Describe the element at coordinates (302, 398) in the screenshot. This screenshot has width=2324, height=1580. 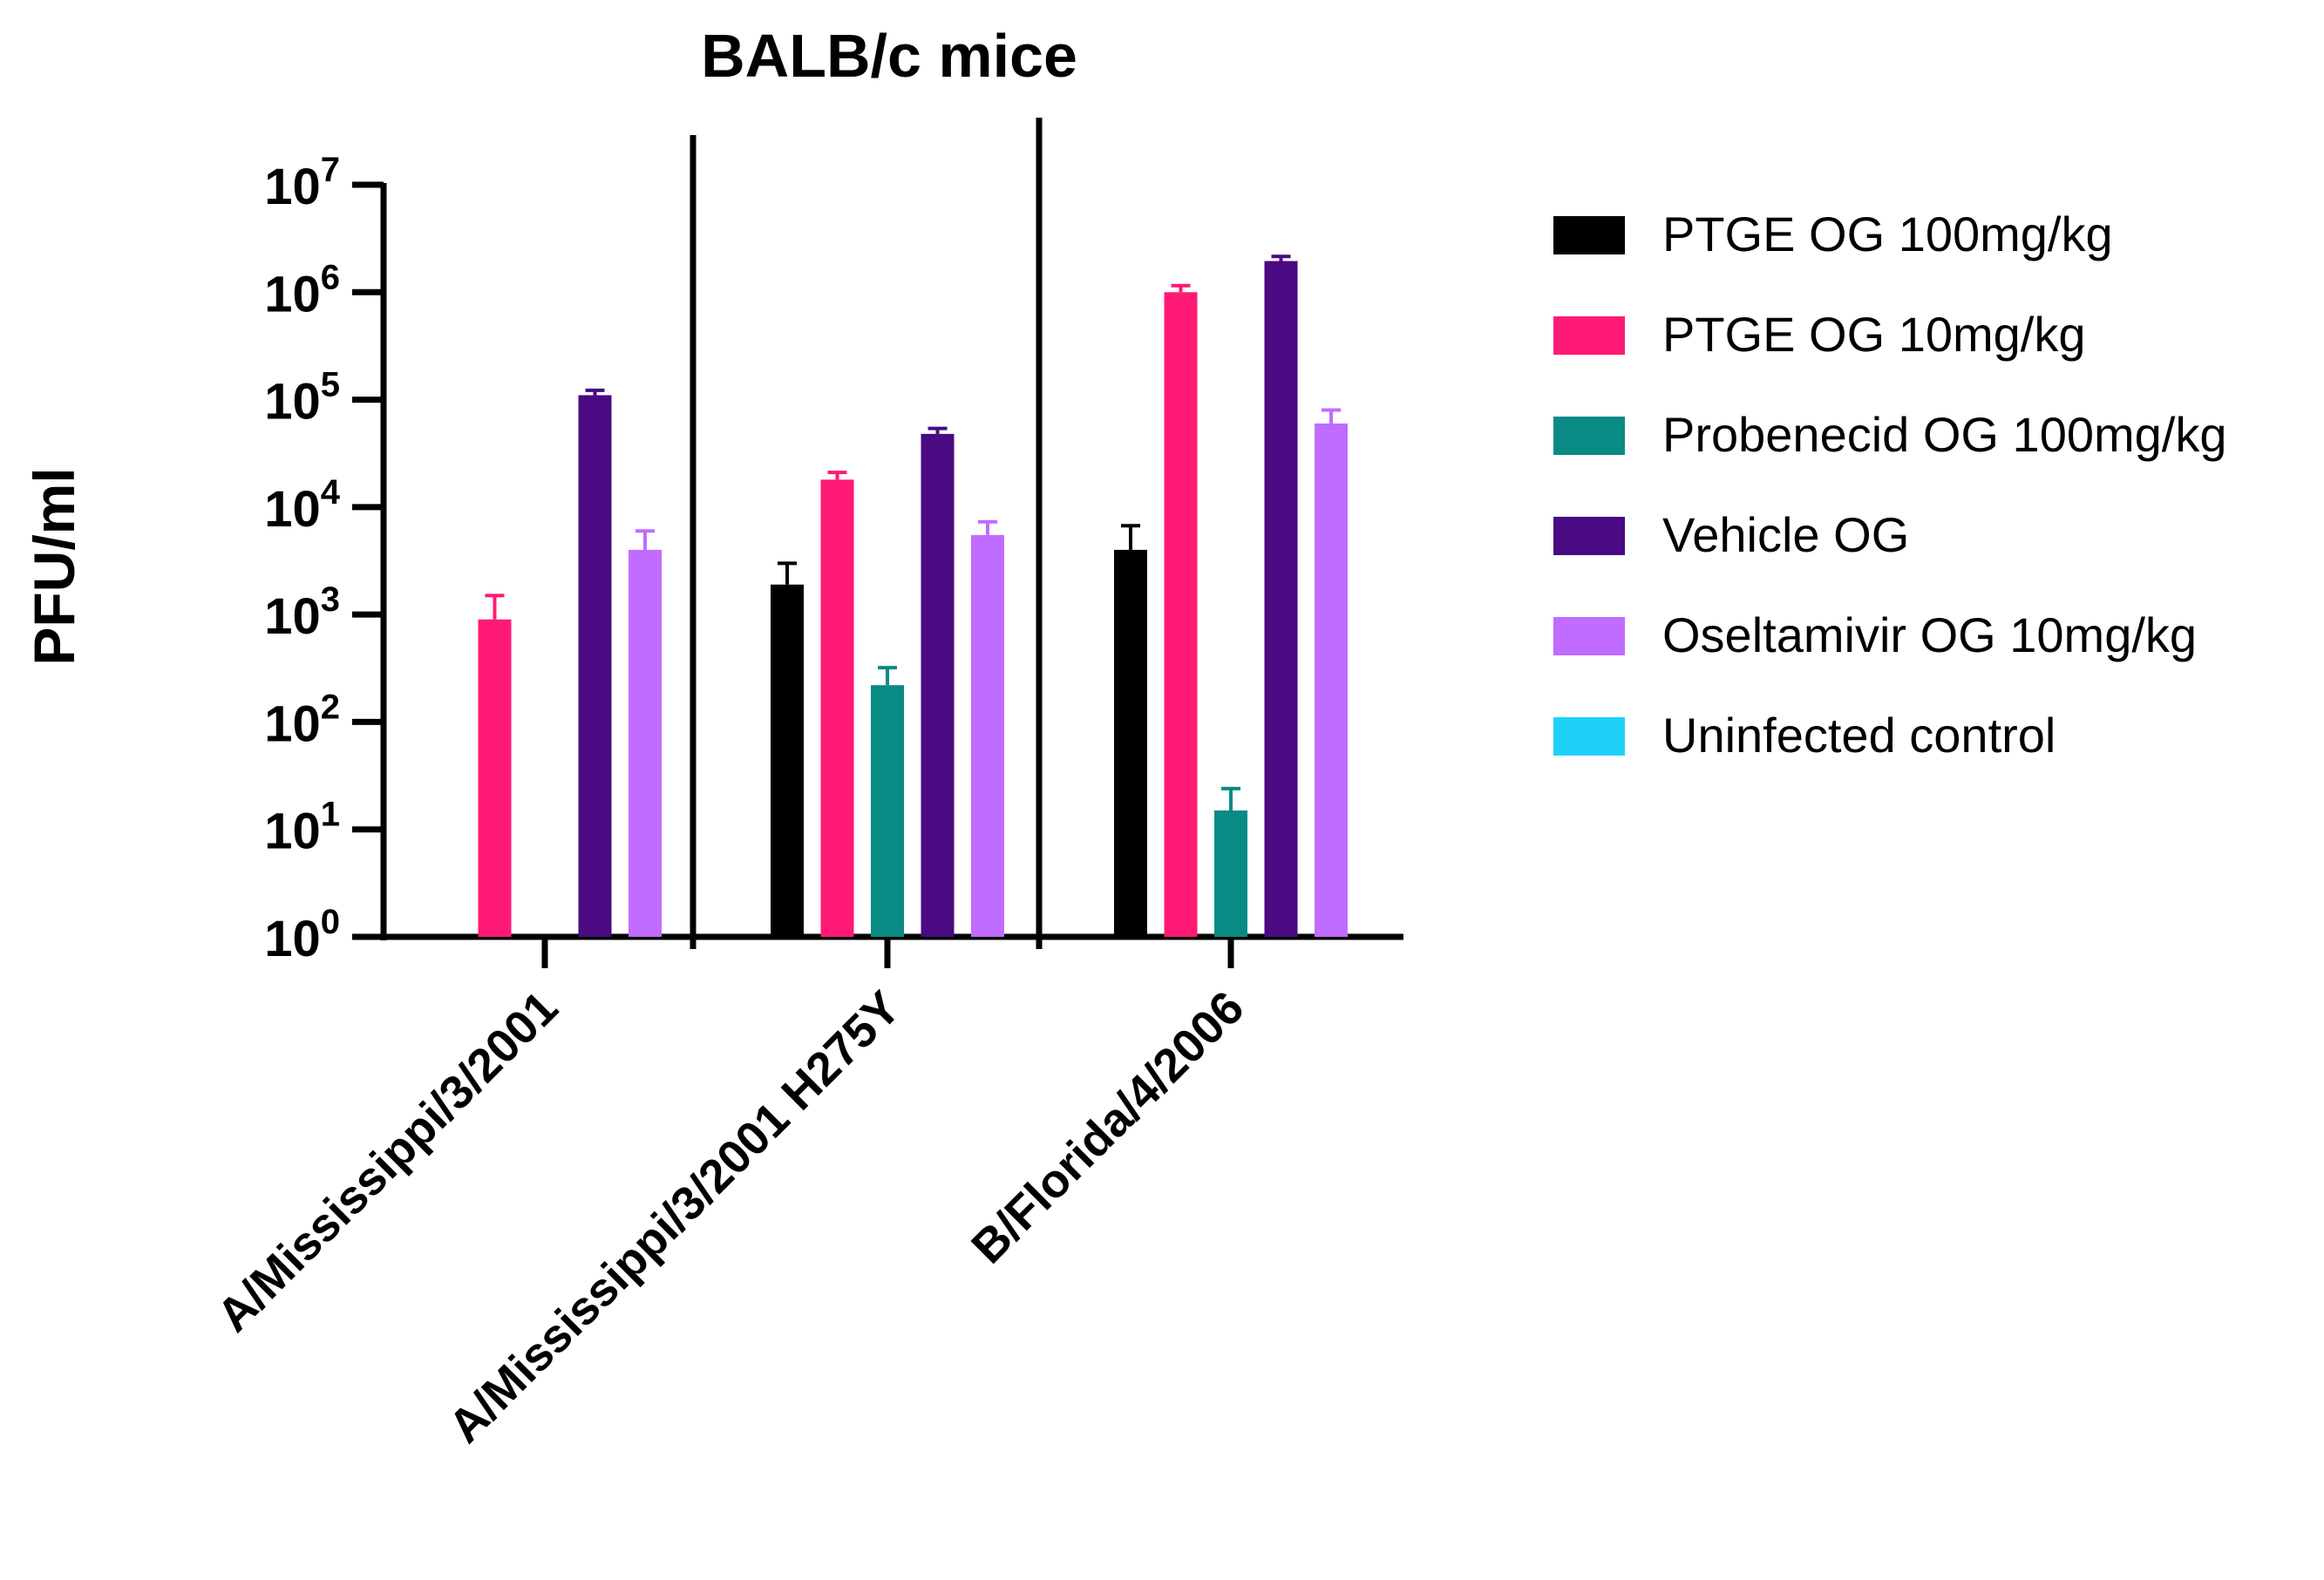
I see `y-tick-label: 10⁵` at that location.